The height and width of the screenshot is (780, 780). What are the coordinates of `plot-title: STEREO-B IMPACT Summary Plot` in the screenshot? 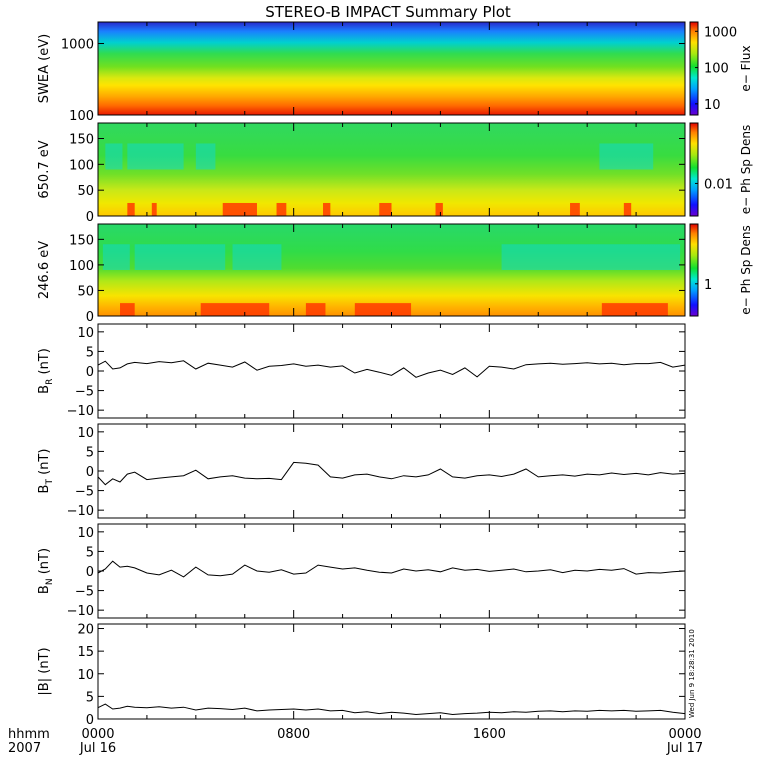 It's located at (388, 12).